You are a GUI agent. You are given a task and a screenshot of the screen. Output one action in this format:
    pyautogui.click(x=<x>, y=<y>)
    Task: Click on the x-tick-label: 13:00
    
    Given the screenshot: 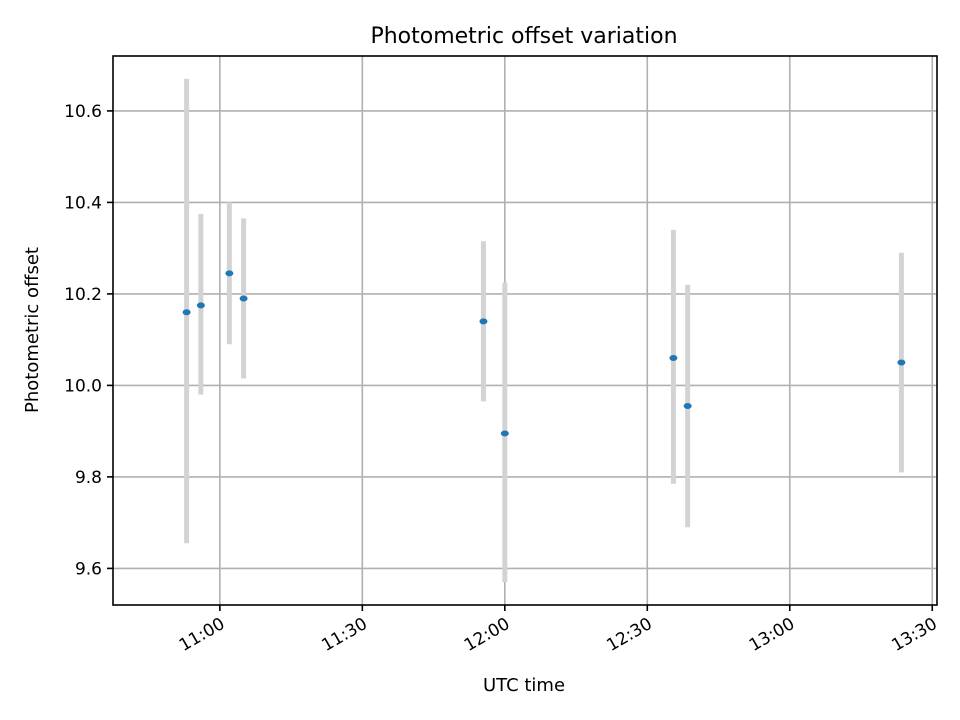 What is the action you would take?
    pyautogui.click(x=772, y=635)
    